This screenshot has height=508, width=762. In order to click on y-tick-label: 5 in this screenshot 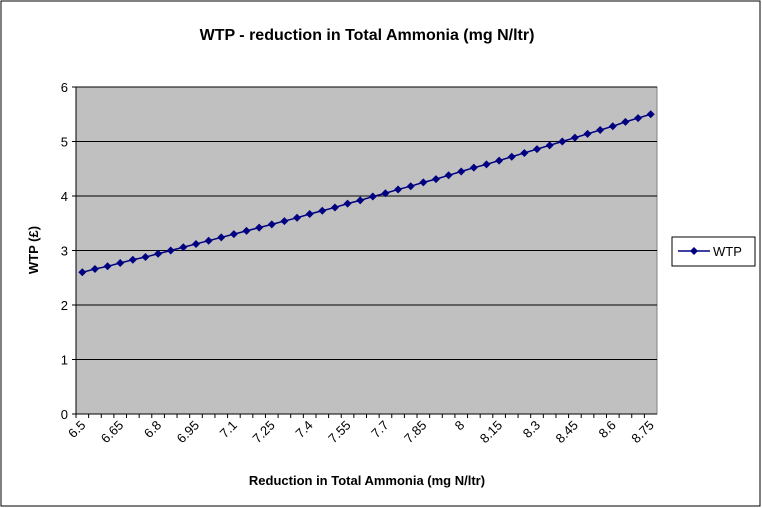, I will do `click(64, 142)`.